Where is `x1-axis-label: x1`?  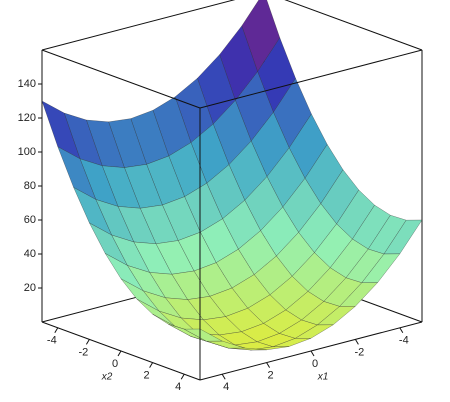 x1-axis-label: x1 is located at coordinates (323, 377).